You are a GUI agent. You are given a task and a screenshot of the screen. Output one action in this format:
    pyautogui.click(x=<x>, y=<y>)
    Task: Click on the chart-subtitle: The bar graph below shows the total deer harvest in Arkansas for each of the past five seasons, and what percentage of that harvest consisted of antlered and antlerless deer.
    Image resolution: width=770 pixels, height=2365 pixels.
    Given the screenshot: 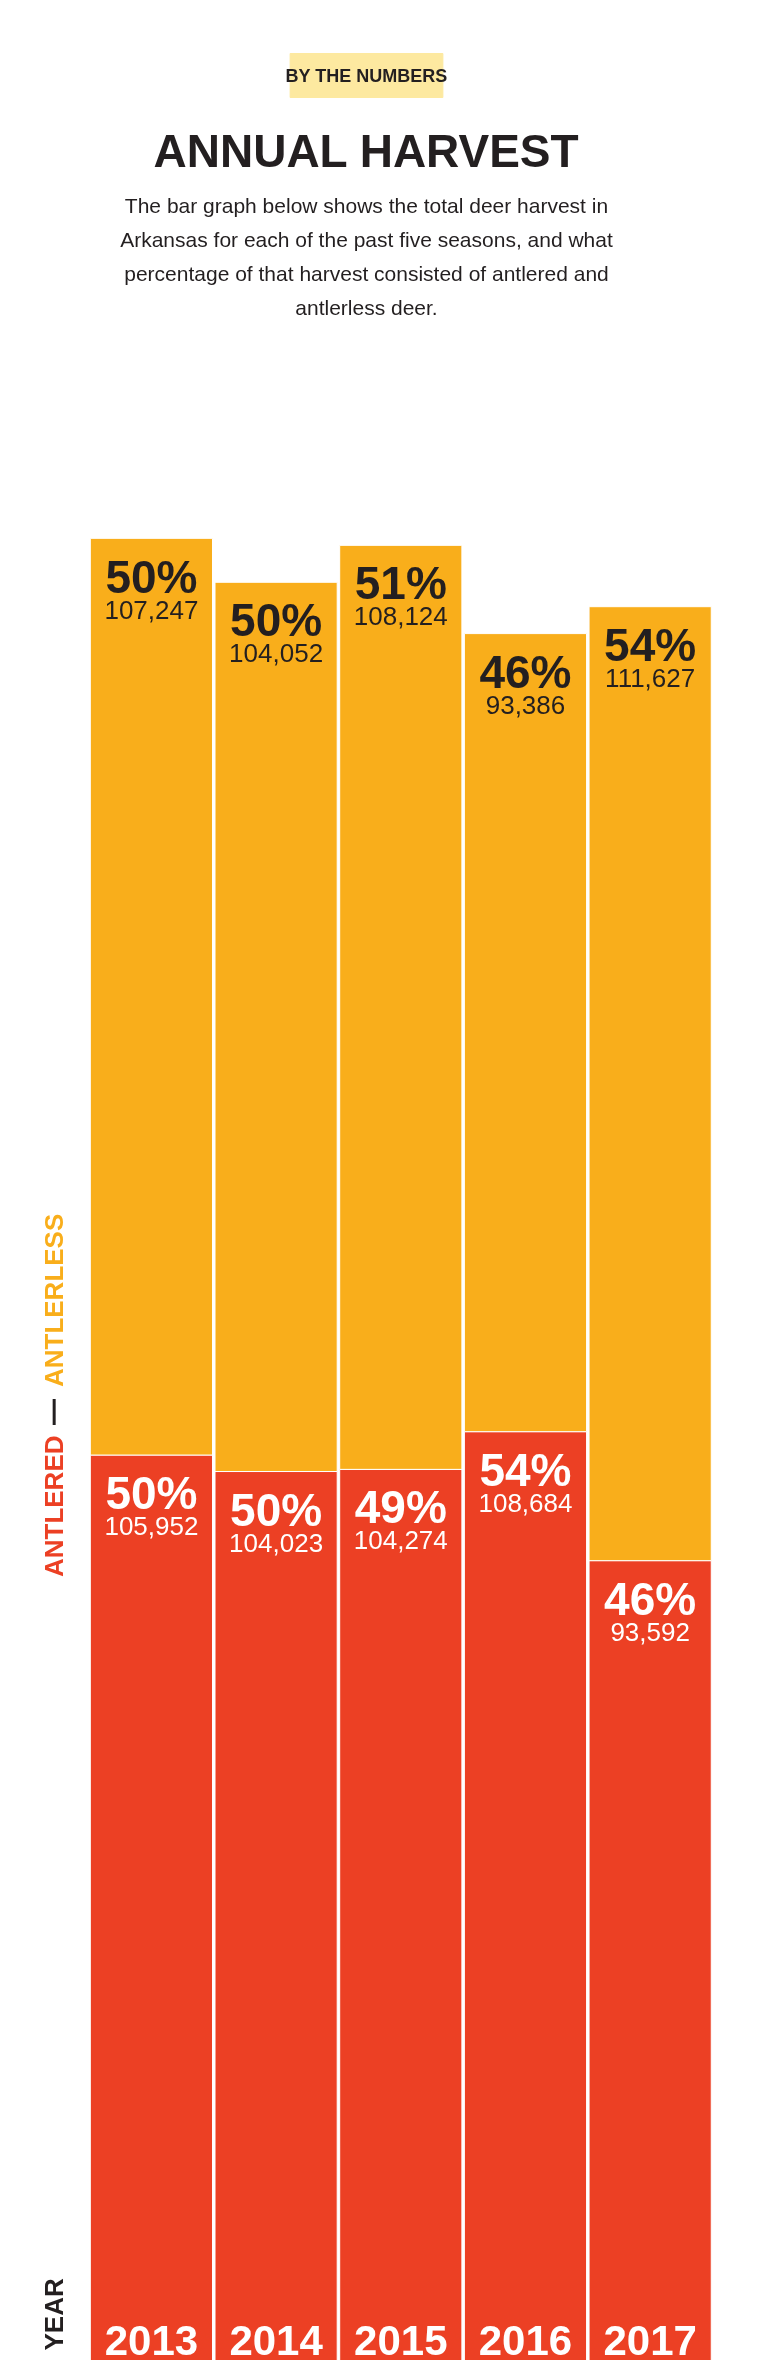 What is the action you would take?
    pyautogui.click(x=366, y=256)
    